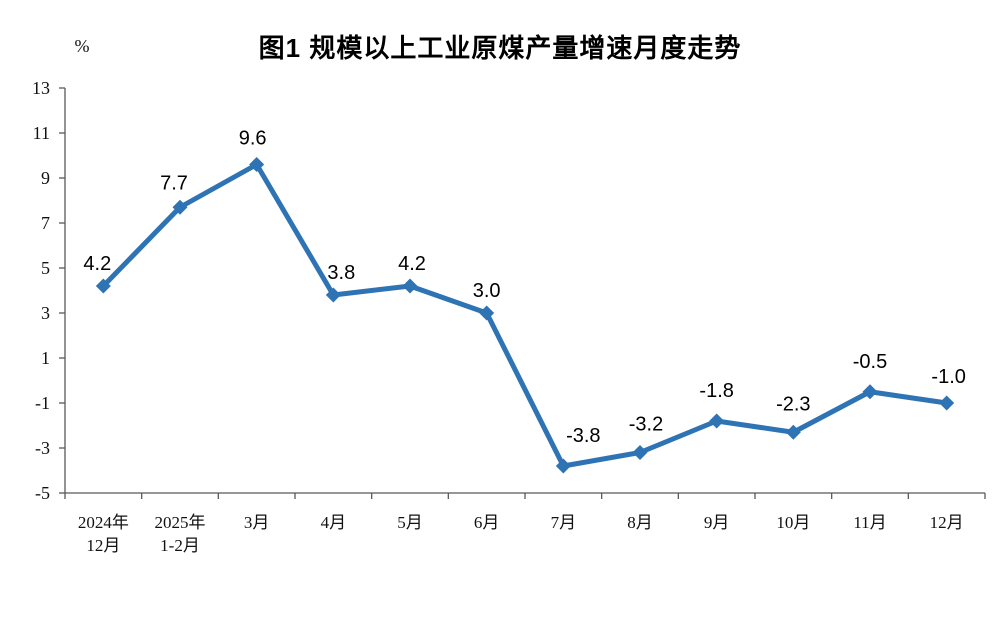  Describe the element at coordinates (948, 377) in the screenshot. I see `data-label: -1.0` at that location.